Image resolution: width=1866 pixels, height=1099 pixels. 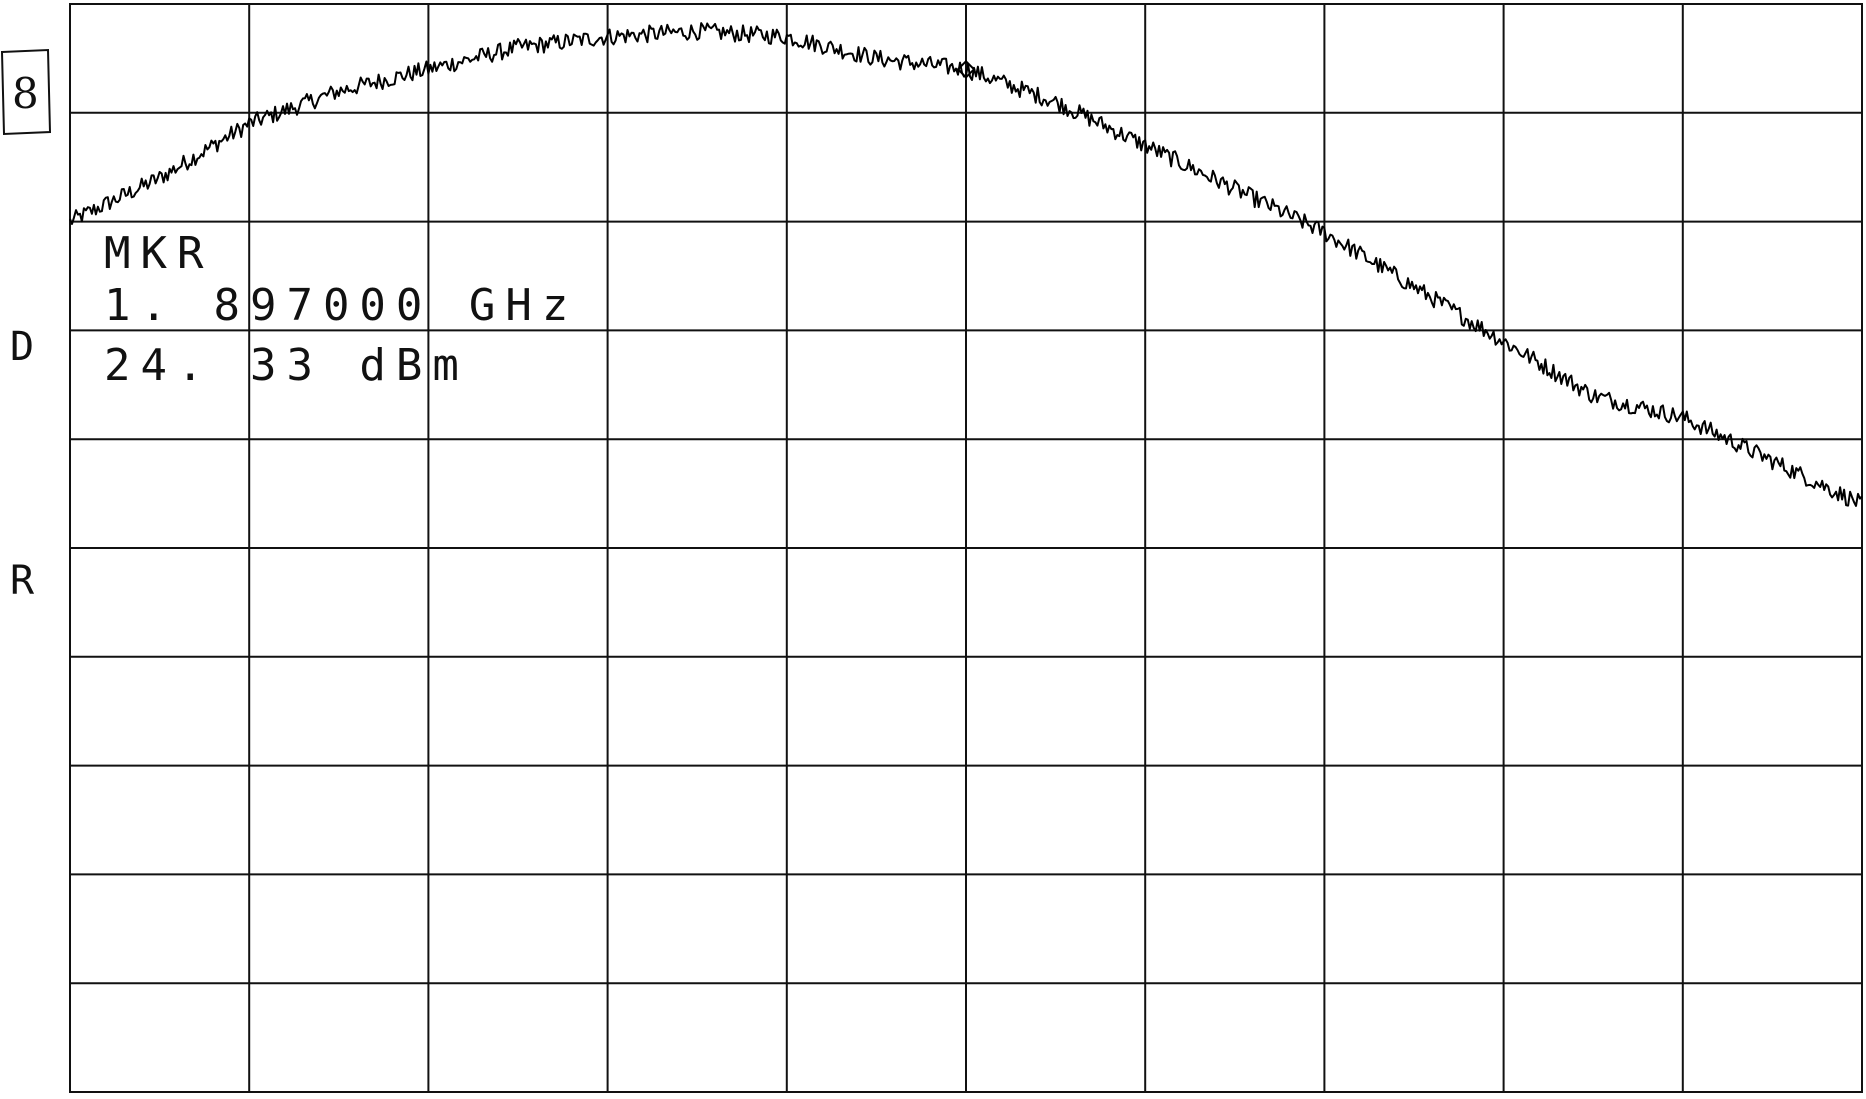 I want to click on annotation-box: 8, so click(x=26, y=92).